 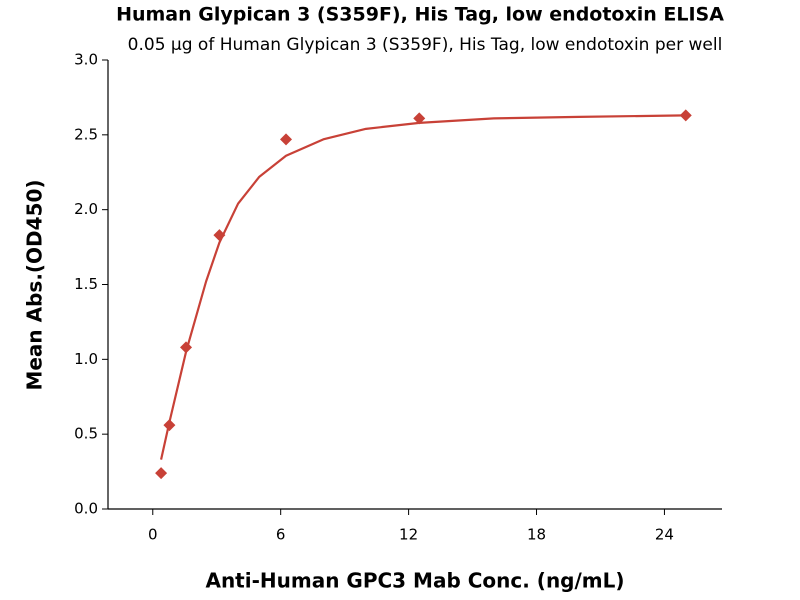 What do you see at coordinates (86, 134) in the screenshot?
I see `y-tick-label: 2.5` at bounding box center [86, 134].